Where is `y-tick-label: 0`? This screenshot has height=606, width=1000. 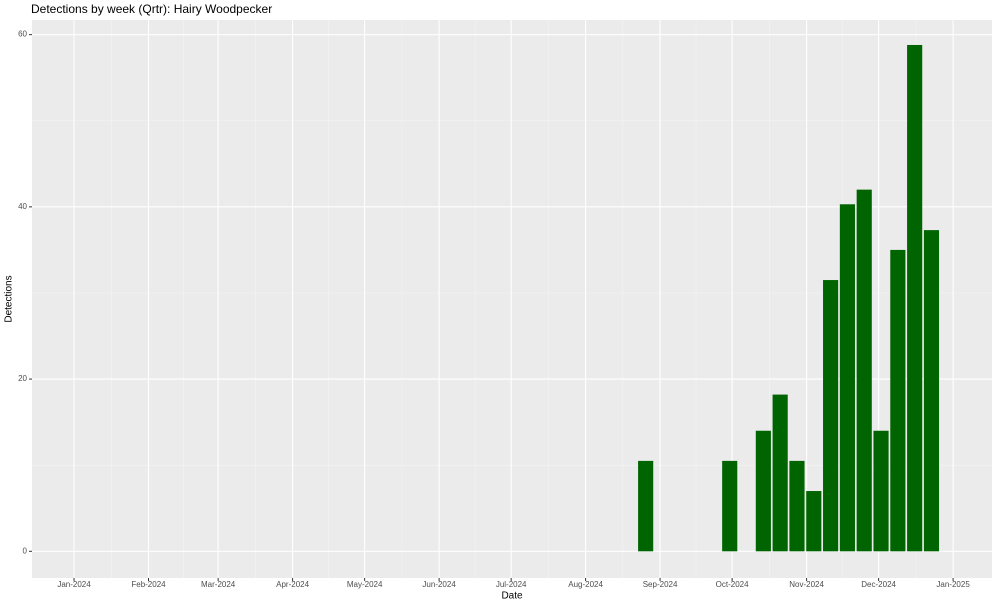
y-tick-label: 0 is located at coordinates (25, 550).